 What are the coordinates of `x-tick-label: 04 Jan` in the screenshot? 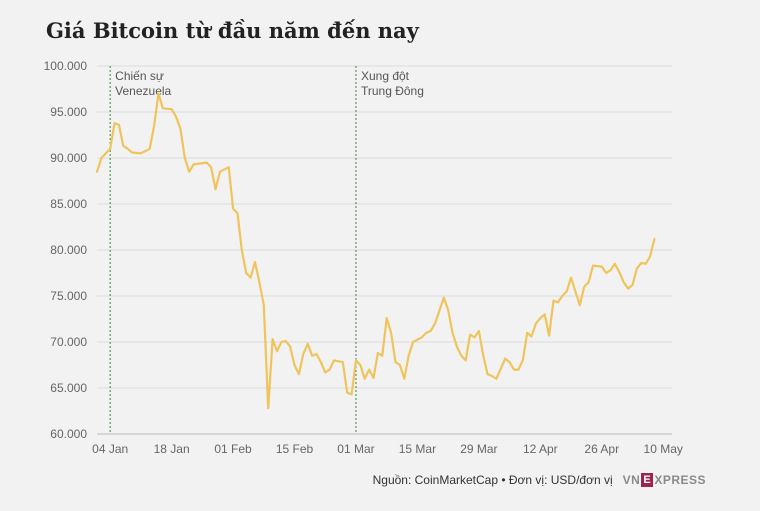 It's located at (110, 449).